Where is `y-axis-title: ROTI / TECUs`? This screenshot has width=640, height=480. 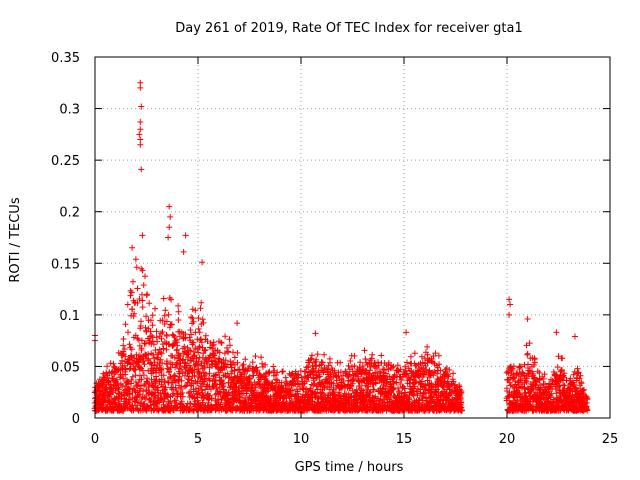 y-axis-title: ROTI / TECUs is located at coordinates (15, 239).